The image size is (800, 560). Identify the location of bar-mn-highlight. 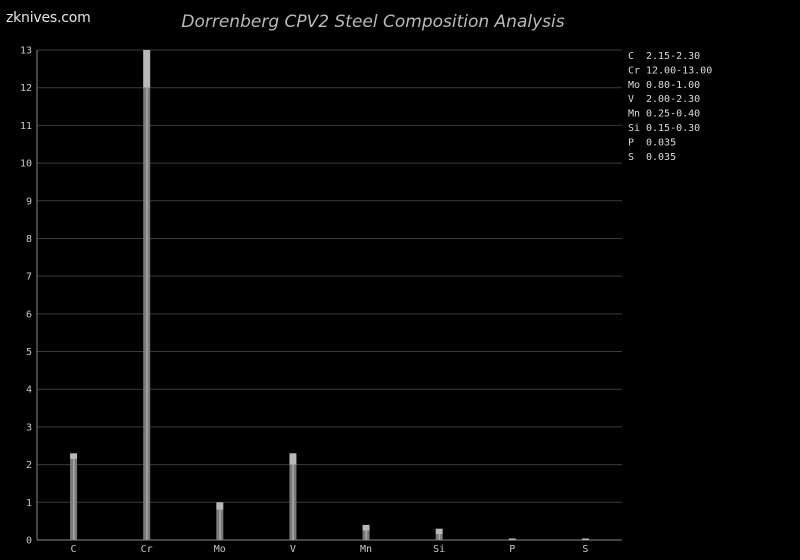
(366, 535).